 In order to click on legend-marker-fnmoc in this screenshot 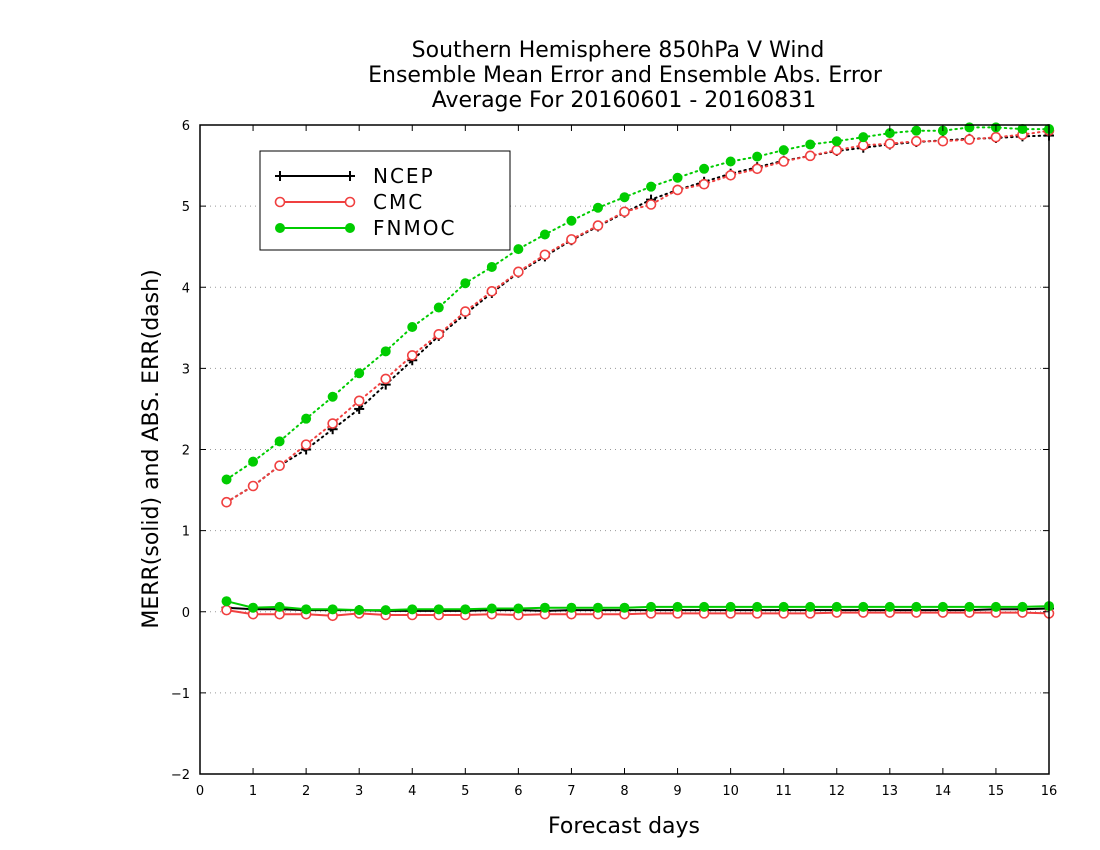, I will do `click(280, 228)`.